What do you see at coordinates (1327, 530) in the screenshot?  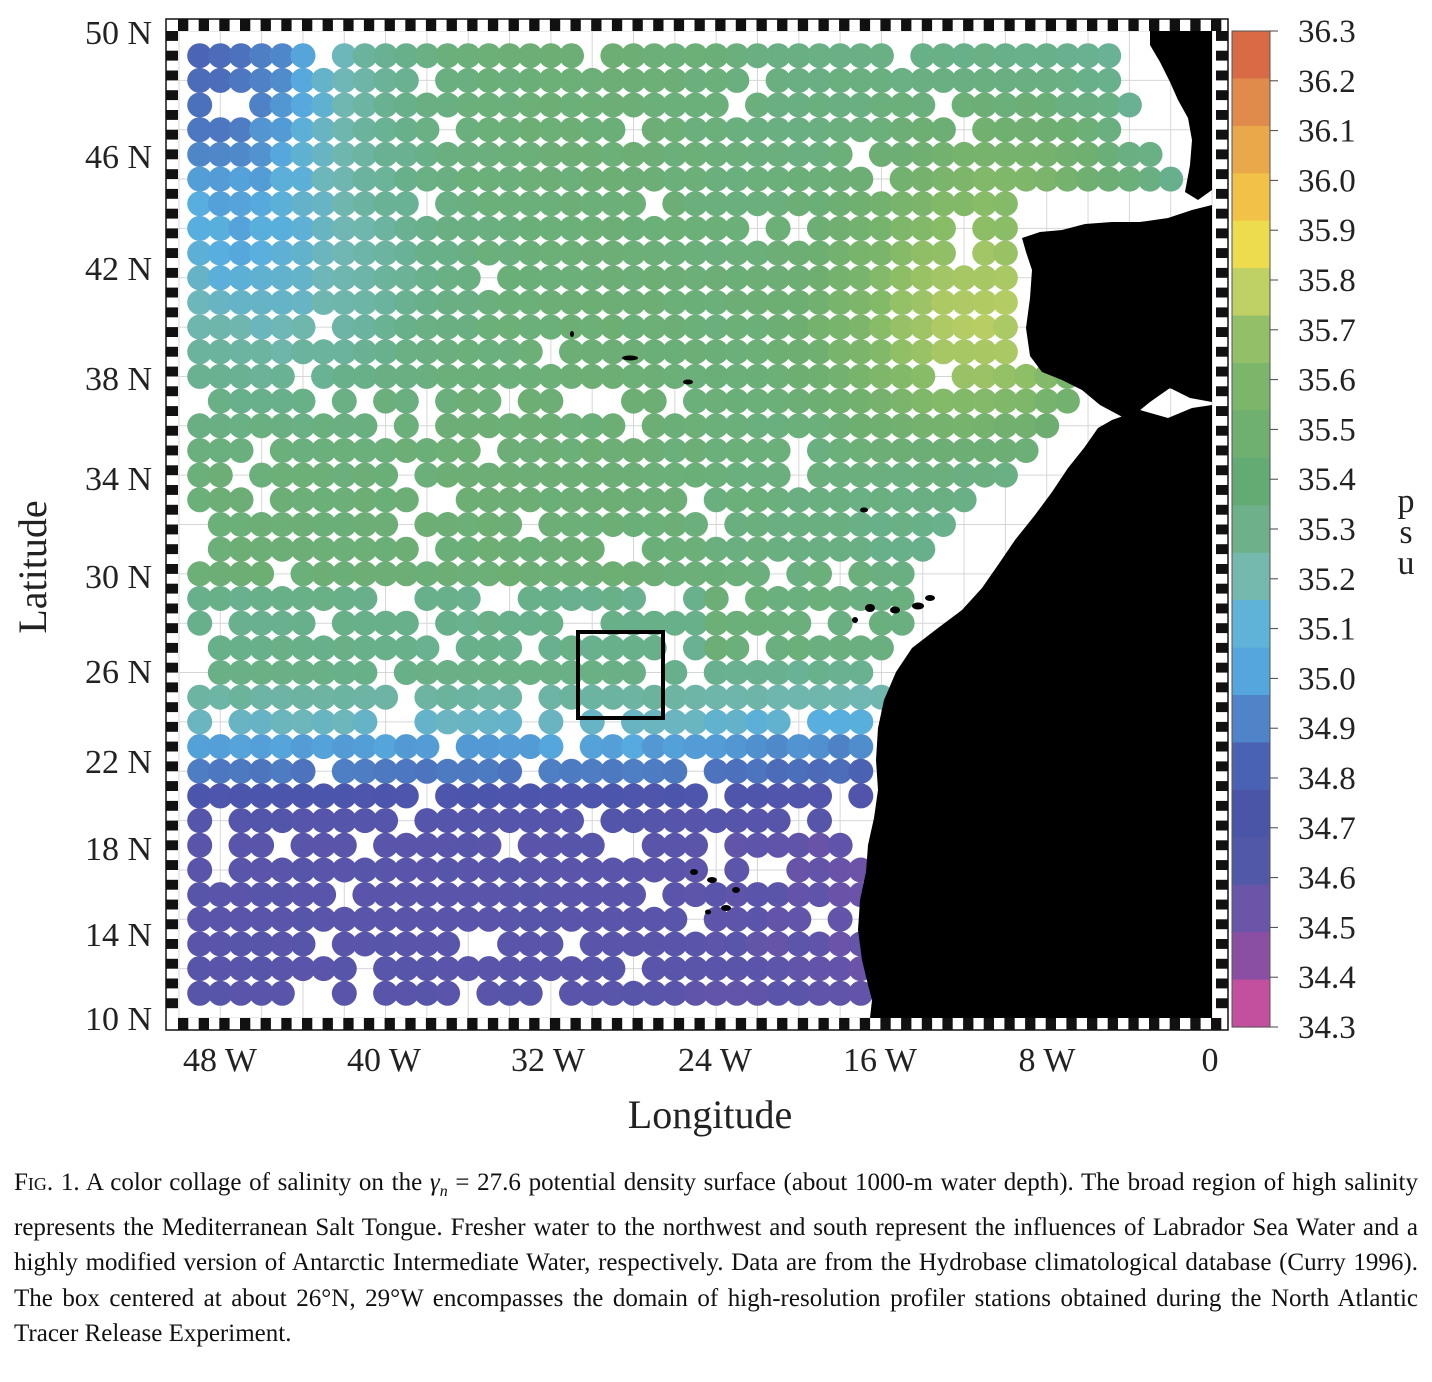 I see `colorbar-tick-label: 35.3` at bounding box center [1327, 530].